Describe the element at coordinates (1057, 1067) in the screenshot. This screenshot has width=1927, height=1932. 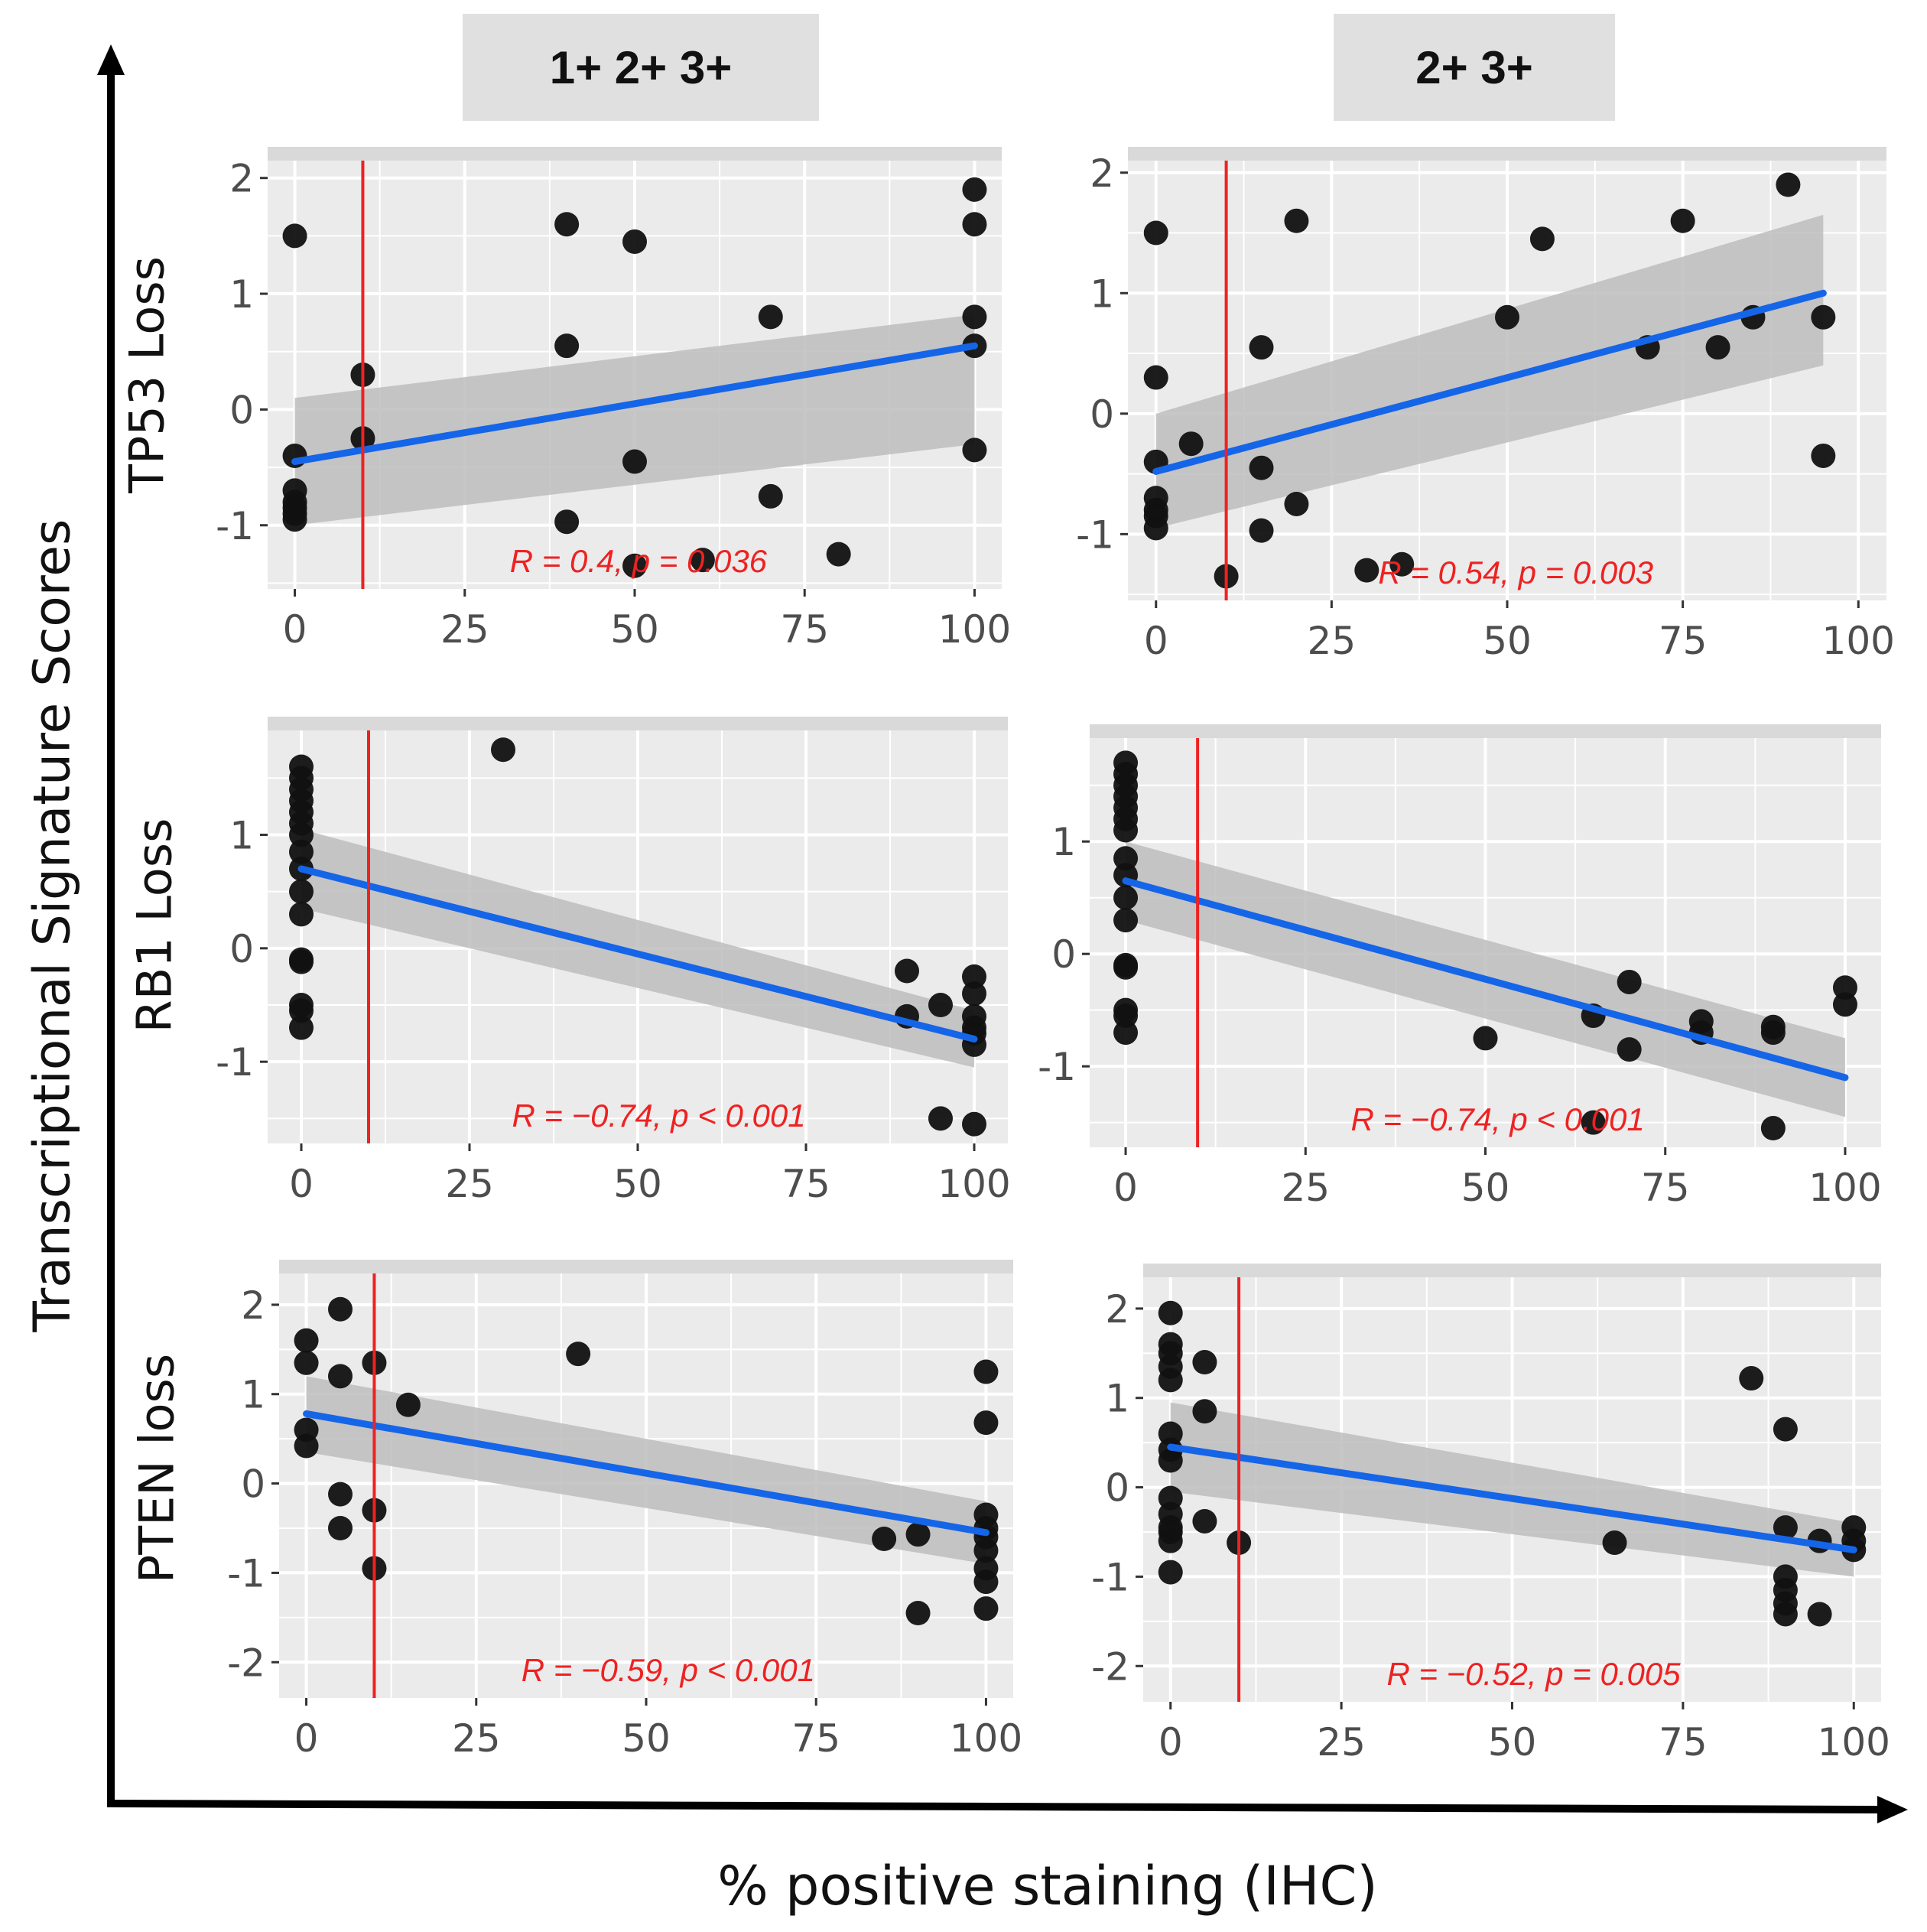
I see `y-tick-label: -1` at that location.